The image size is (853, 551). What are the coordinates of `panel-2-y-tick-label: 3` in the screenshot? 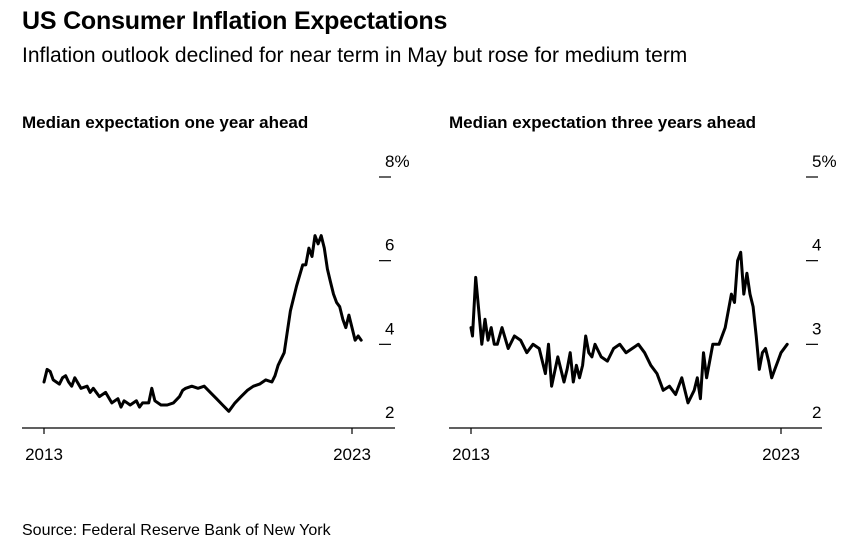 It's located at (816, 328).